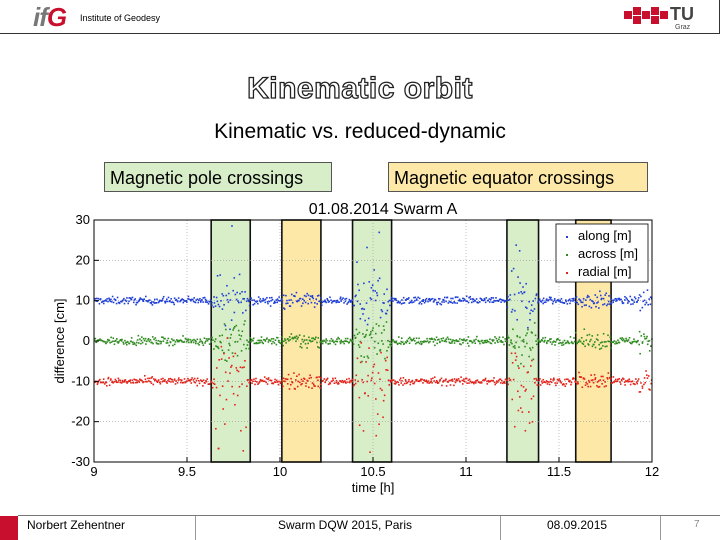  I want to click on footer-separator, so click(660, 528).